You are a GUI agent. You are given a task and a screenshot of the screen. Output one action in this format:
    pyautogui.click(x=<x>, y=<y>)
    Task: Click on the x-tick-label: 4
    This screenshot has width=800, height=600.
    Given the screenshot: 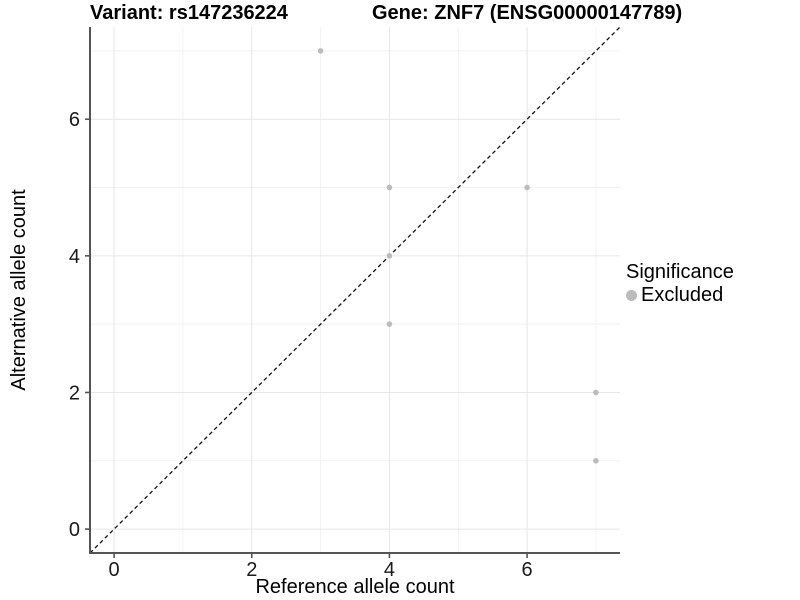 What is the action you would take?
    pyautogui.click(x=389, y=570)
    